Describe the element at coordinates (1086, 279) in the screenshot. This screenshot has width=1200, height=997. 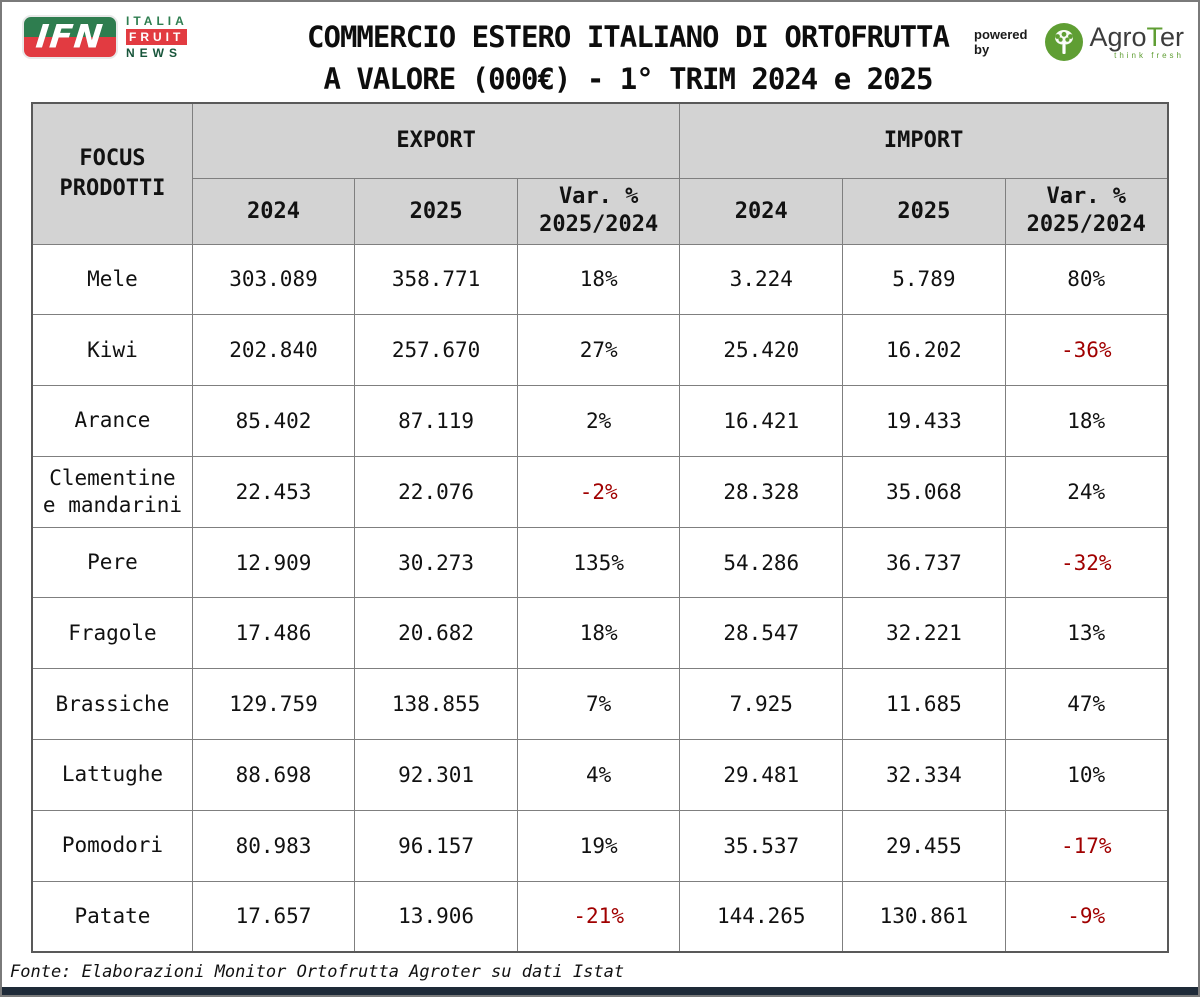
I see `import-var-value: 80%` at that location.